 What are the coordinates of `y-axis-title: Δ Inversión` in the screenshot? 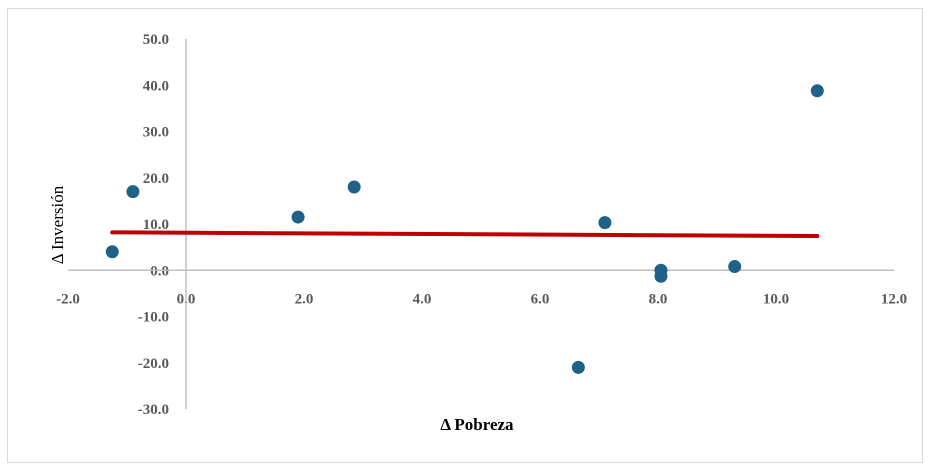 It's located at (57, 224).